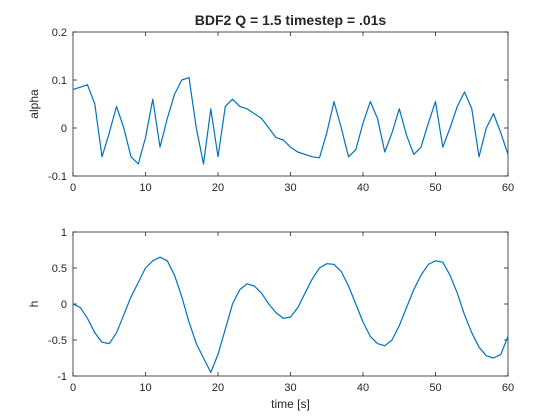 The image size is (560, 420). Describe the element at coordinates (57, 177) in the screenshot. I see `y-tick-label: -0.1` at that location.